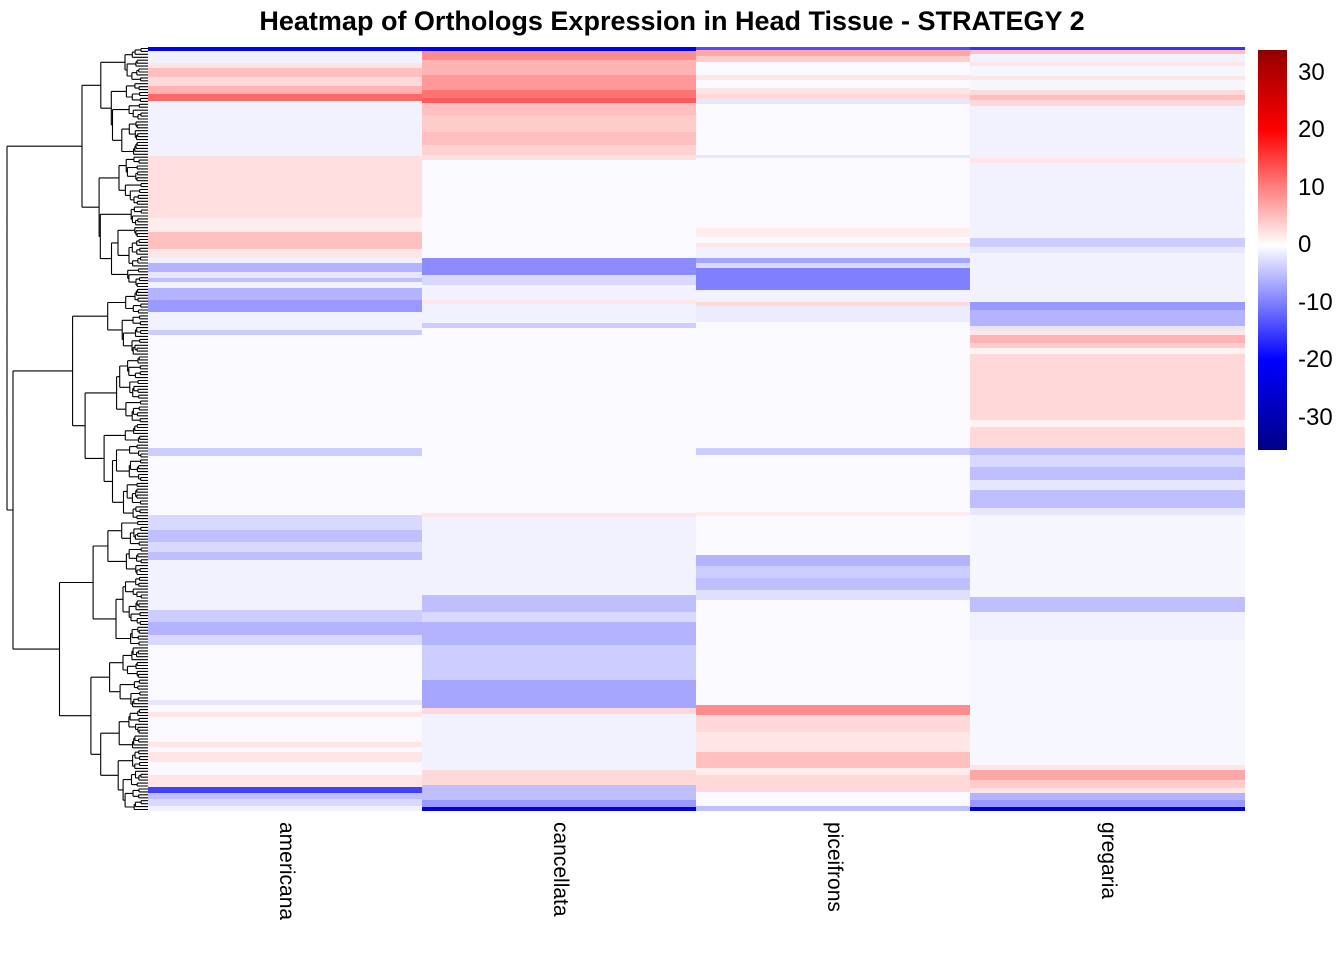  What do you see at coordinates (286, 871) in the screenshot?
I see `col-label-americana: americana` at bounding box center [286, 871].